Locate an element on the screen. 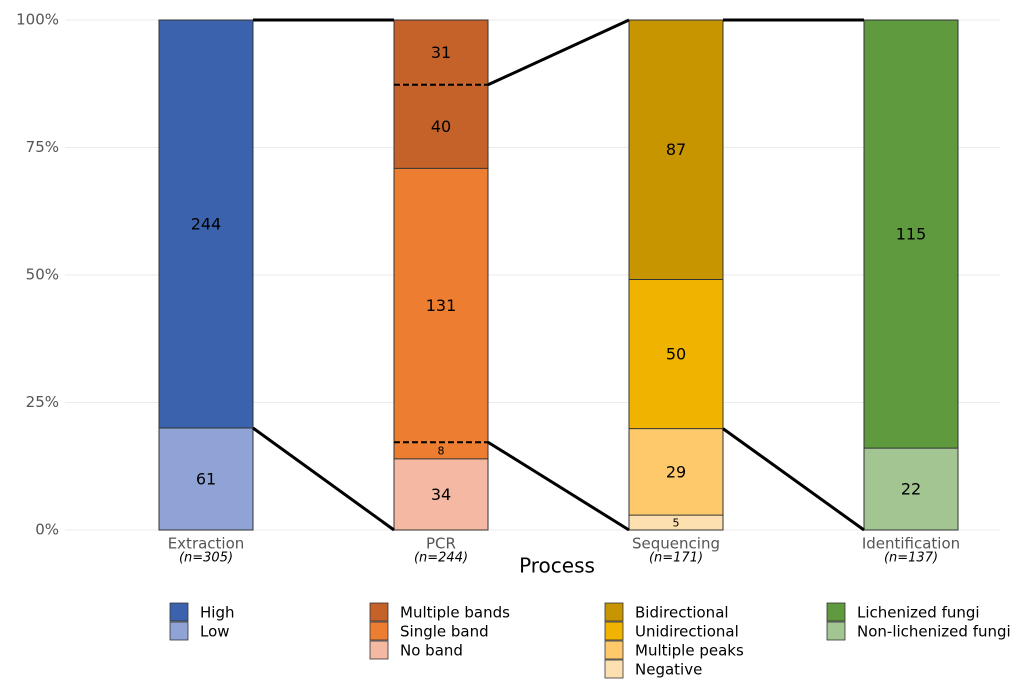 The image size is (1024, 684). legend-label: Bidirectional is located at coordinates (682, 613).